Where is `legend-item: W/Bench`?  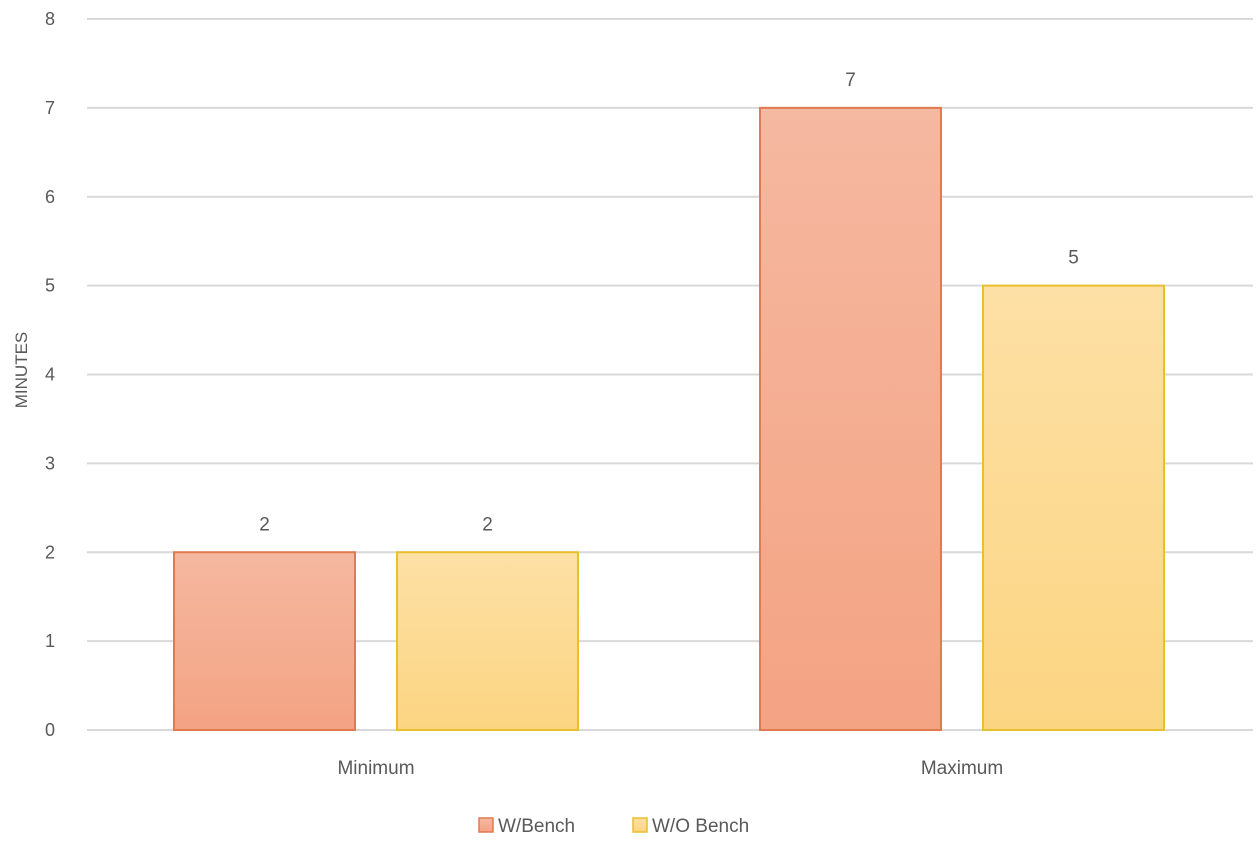 legend-item: W/Bench is located at coordinates (526, 826).